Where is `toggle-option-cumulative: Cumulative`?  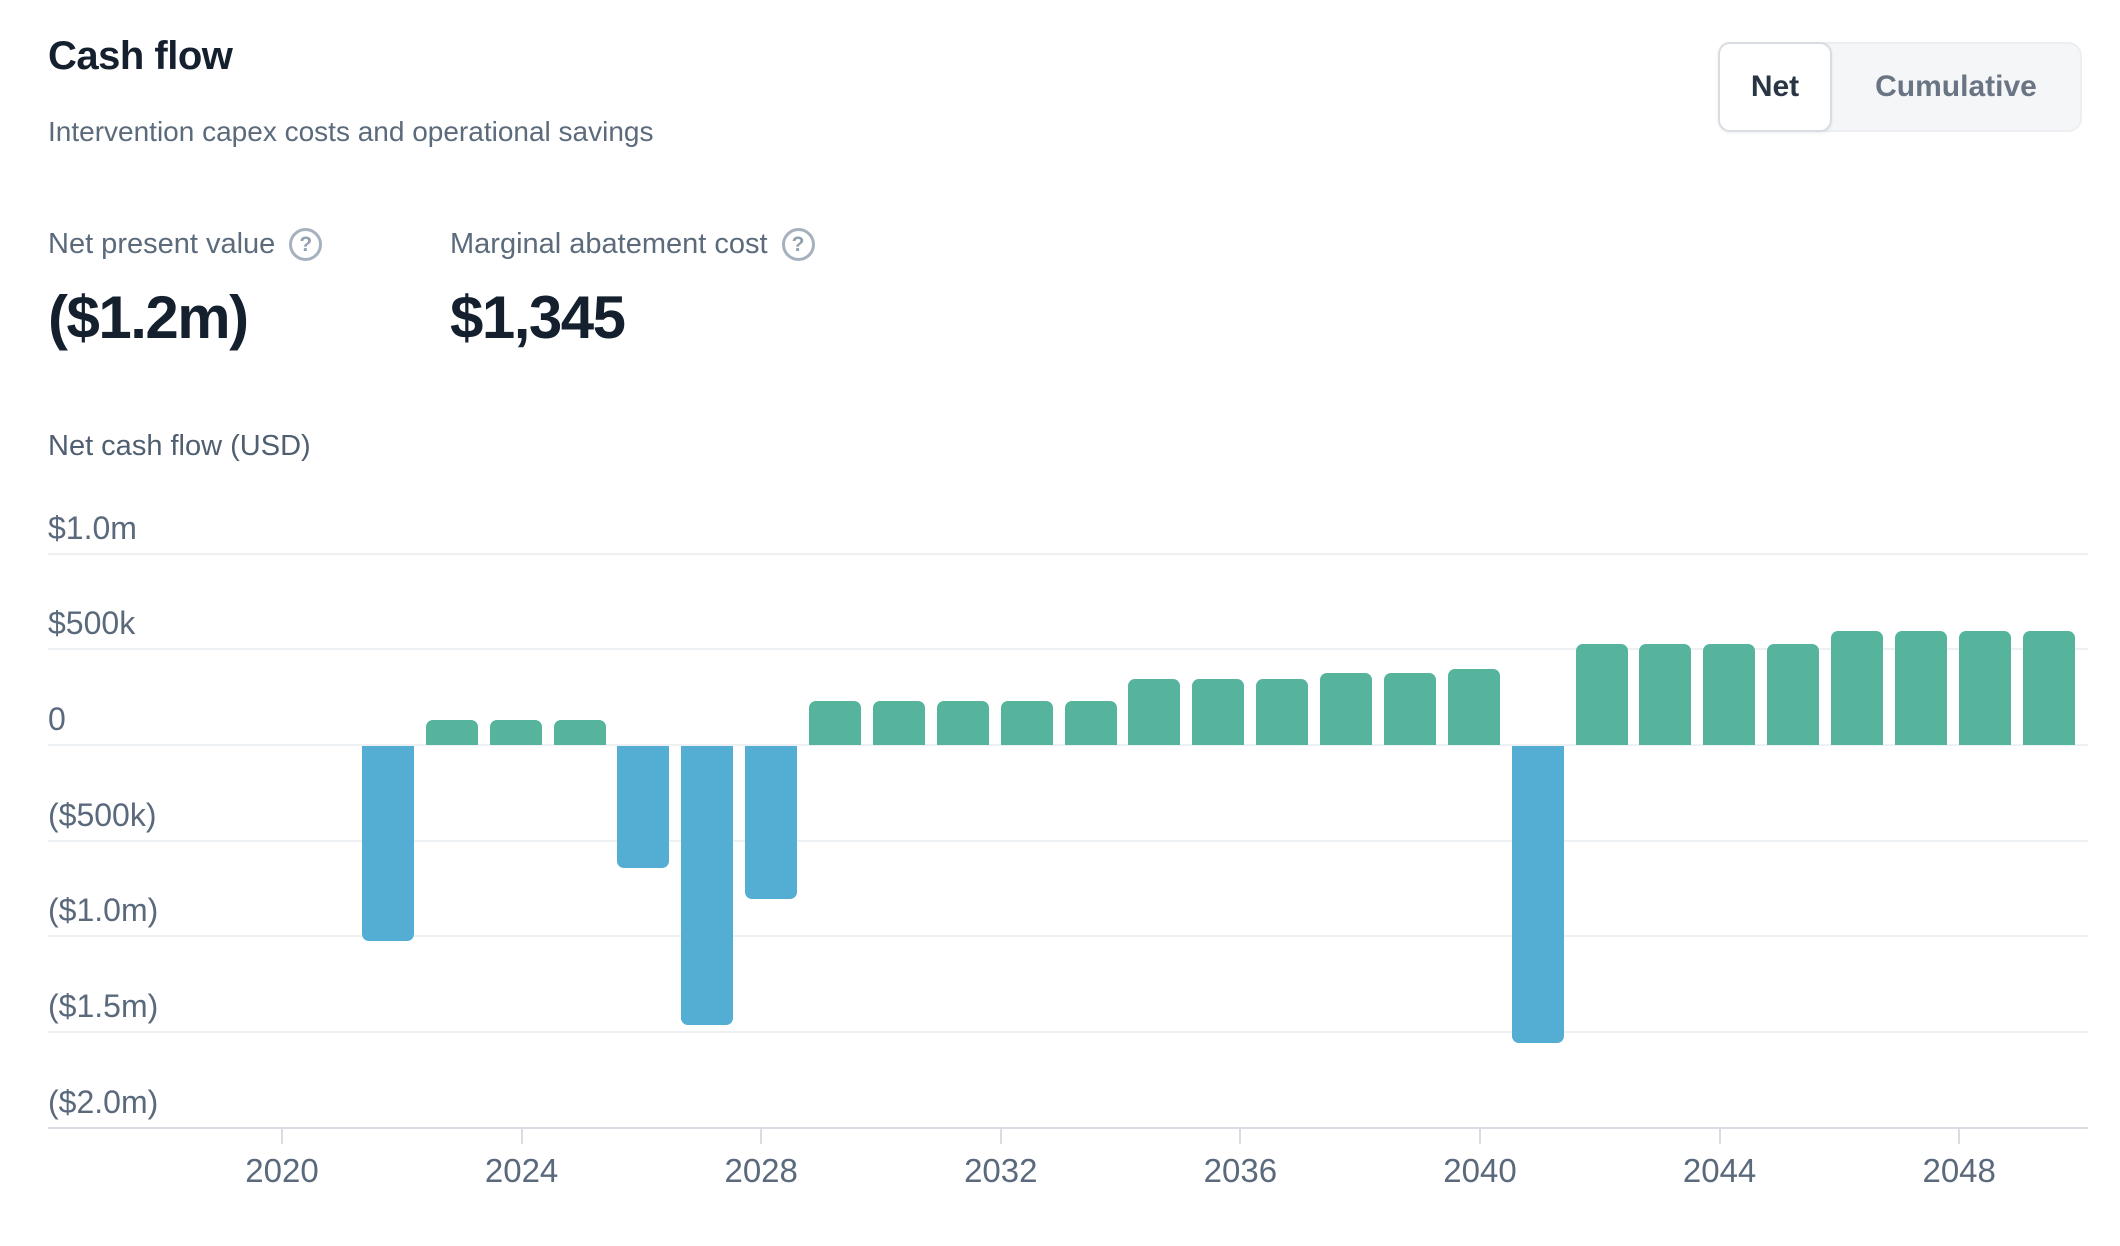 toggle-option-cumulative: Cumulative is located at coordinates (1956, 86).